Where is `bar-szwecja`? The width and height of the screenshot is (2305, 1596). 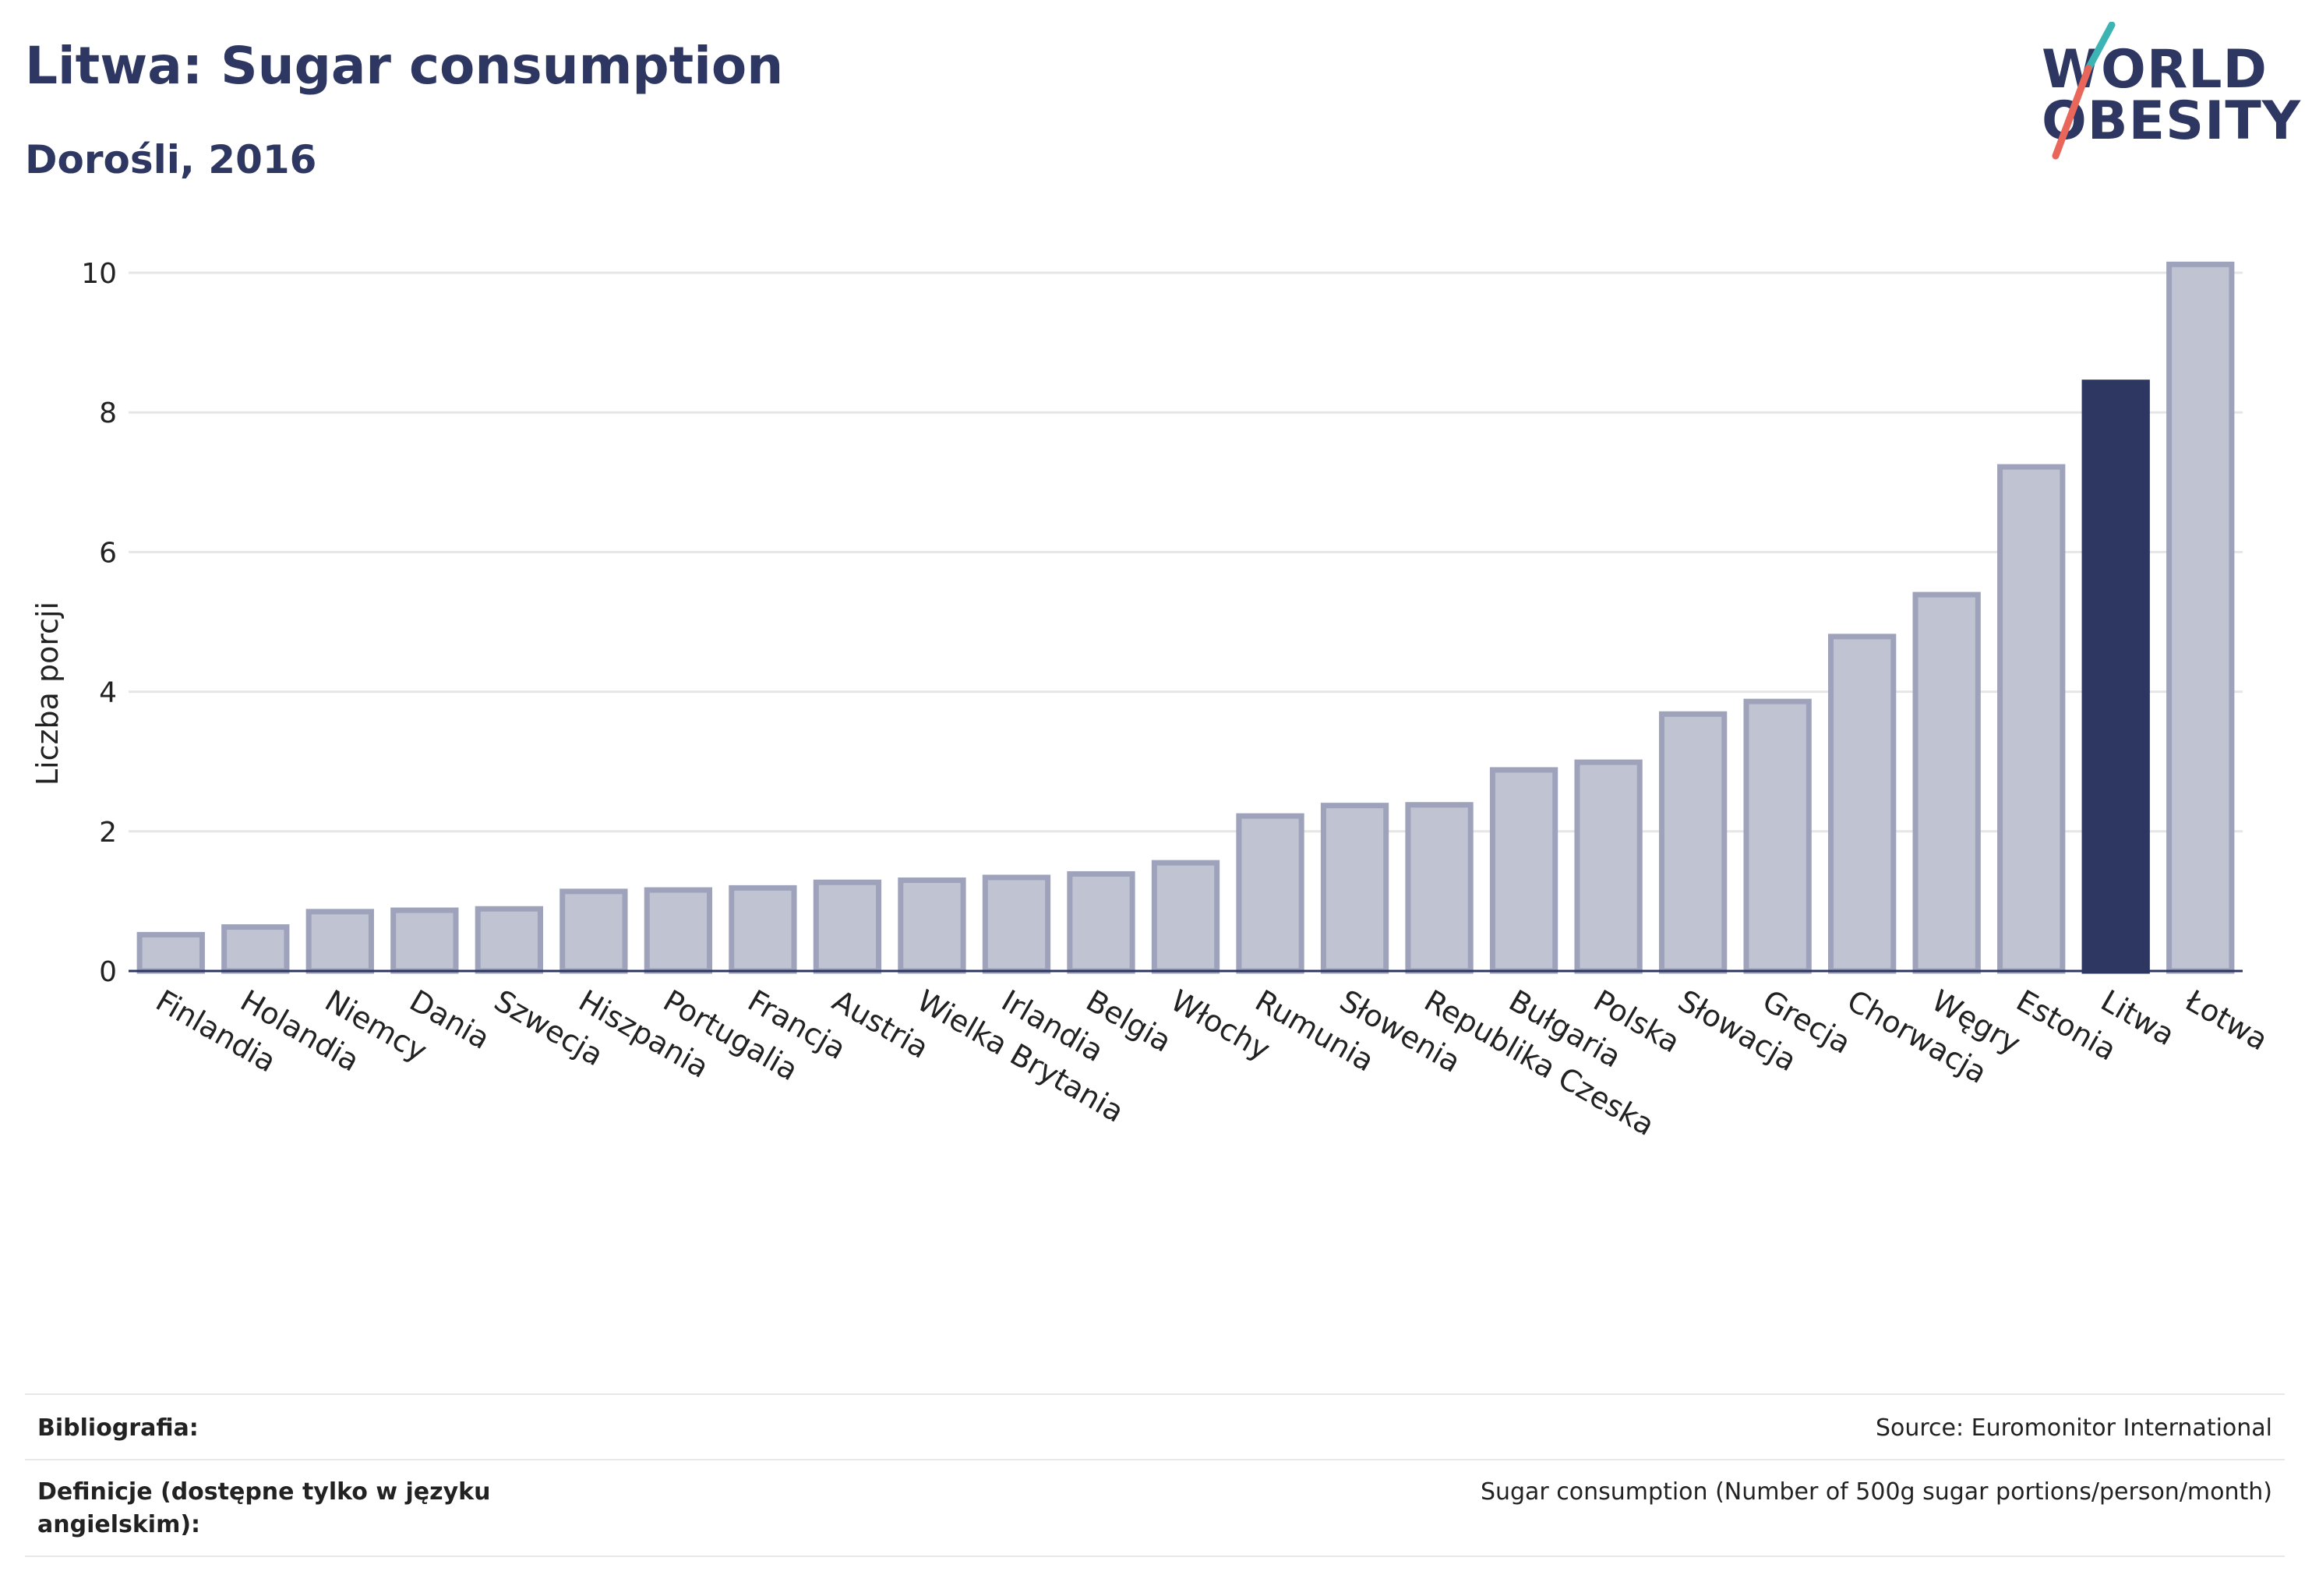
bar-szwecja is located at coordinates (509, 940).